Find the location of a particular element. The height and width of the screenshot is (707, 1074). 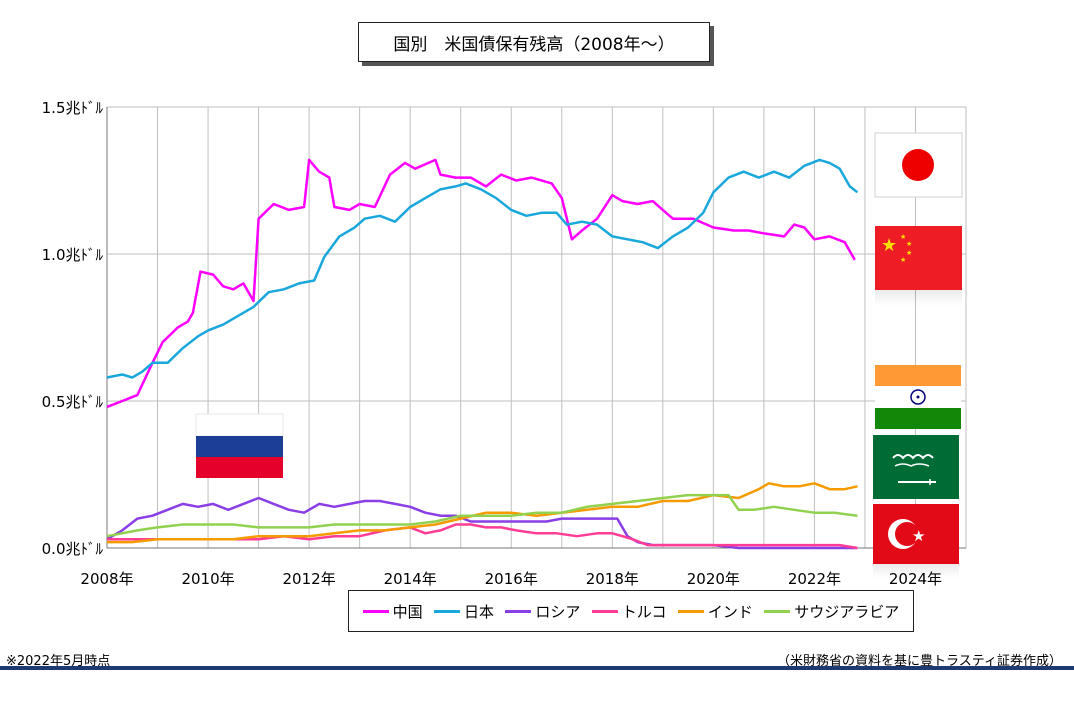

legend-item: トルコ is located at coordinates (629, 611).